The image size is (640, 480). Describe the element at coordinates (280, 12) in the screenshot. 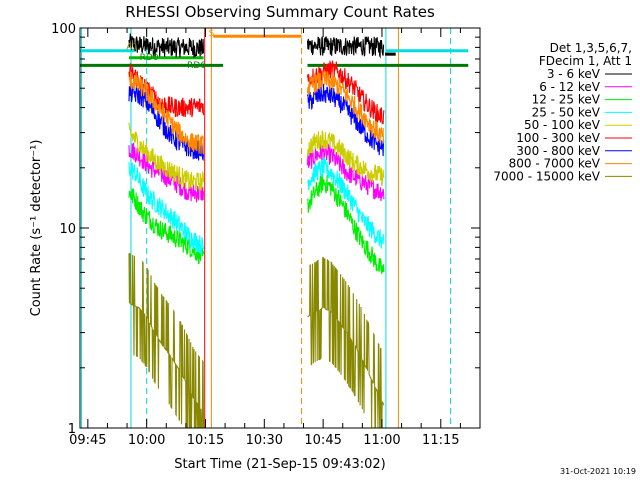

I see `chart-title: RHESSI Observing Summary Count Rates` at that location.